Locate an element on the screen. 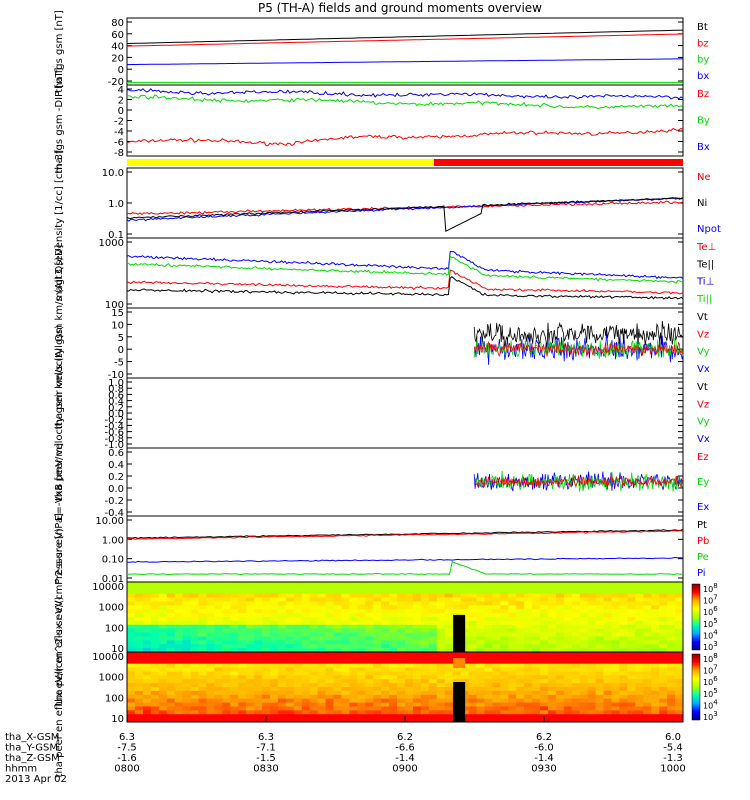 The height and width of the screenshot is (800, 750). panel-6-ytick-label: -0.6 is located at coordinates (114, 433).